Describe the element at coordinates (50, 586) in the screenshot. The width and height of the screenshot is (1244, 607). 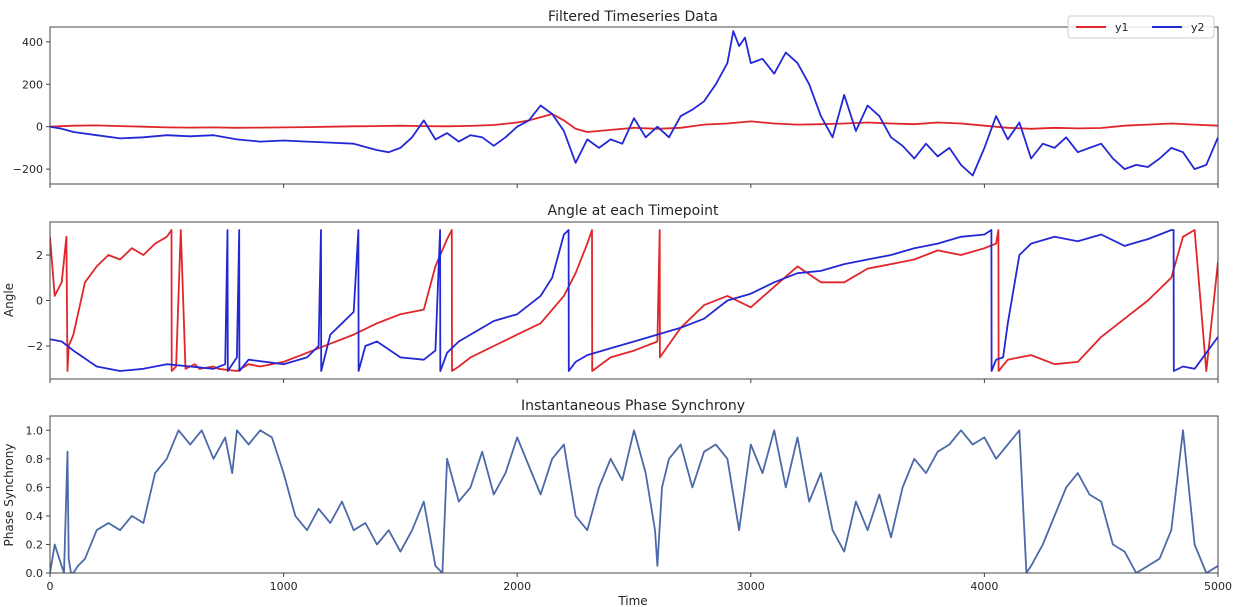
I see `panel-3-xtick-label: 0` at that location.